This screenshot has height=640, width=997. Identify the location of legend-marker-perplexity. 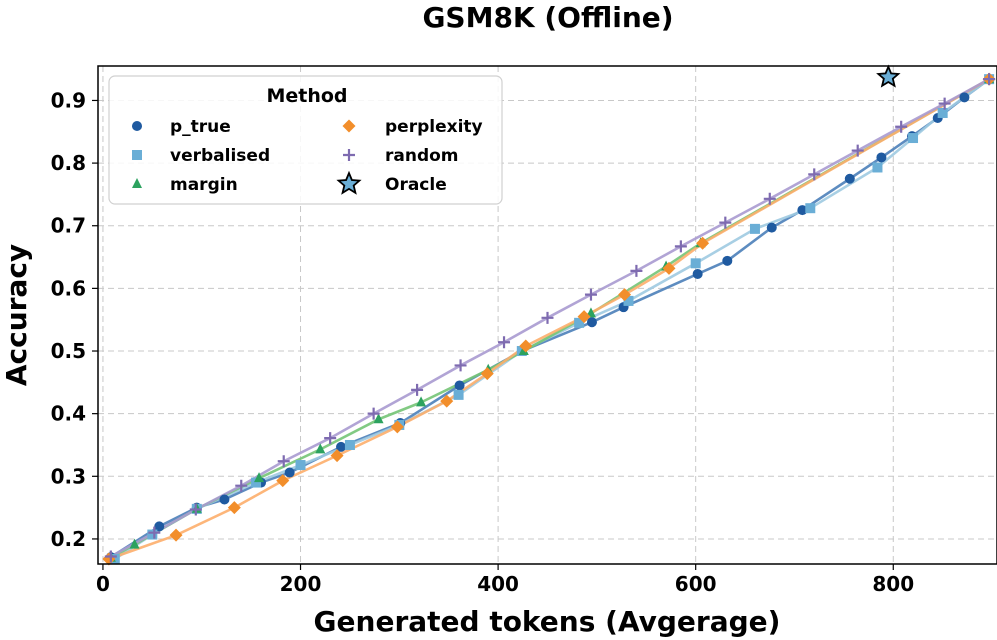
(349, 126).